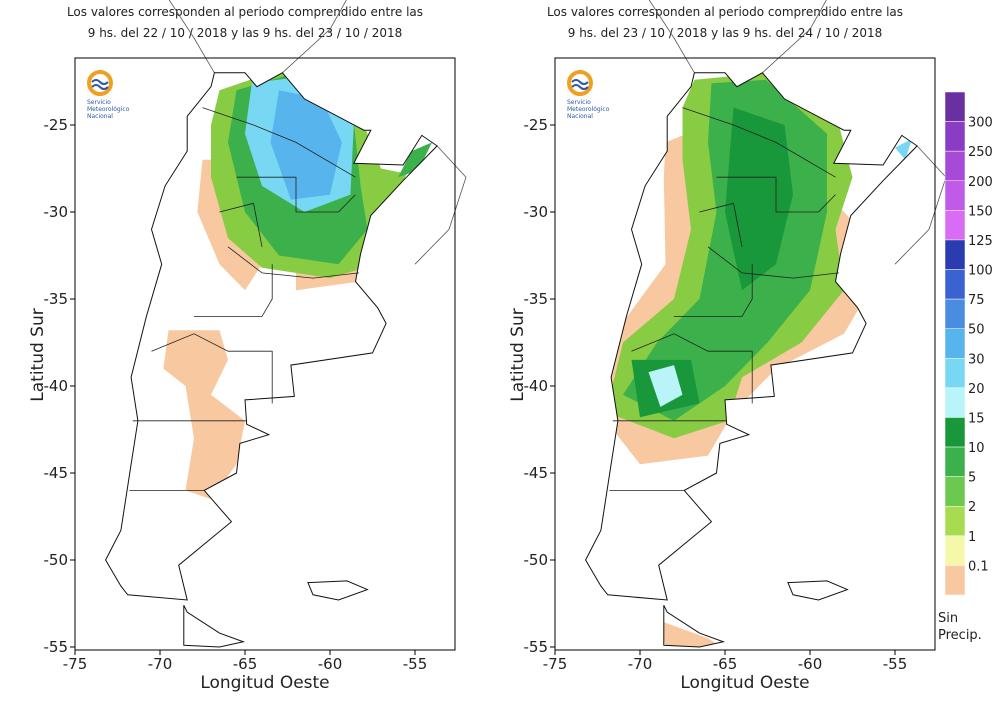  I want to click on legend-label: Sin, so click(948, 618).